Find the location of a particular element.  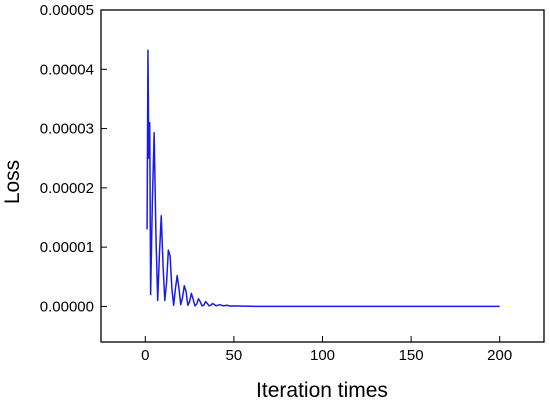

y-tick-label: 0.00004 is located at coordinates (67, 69).